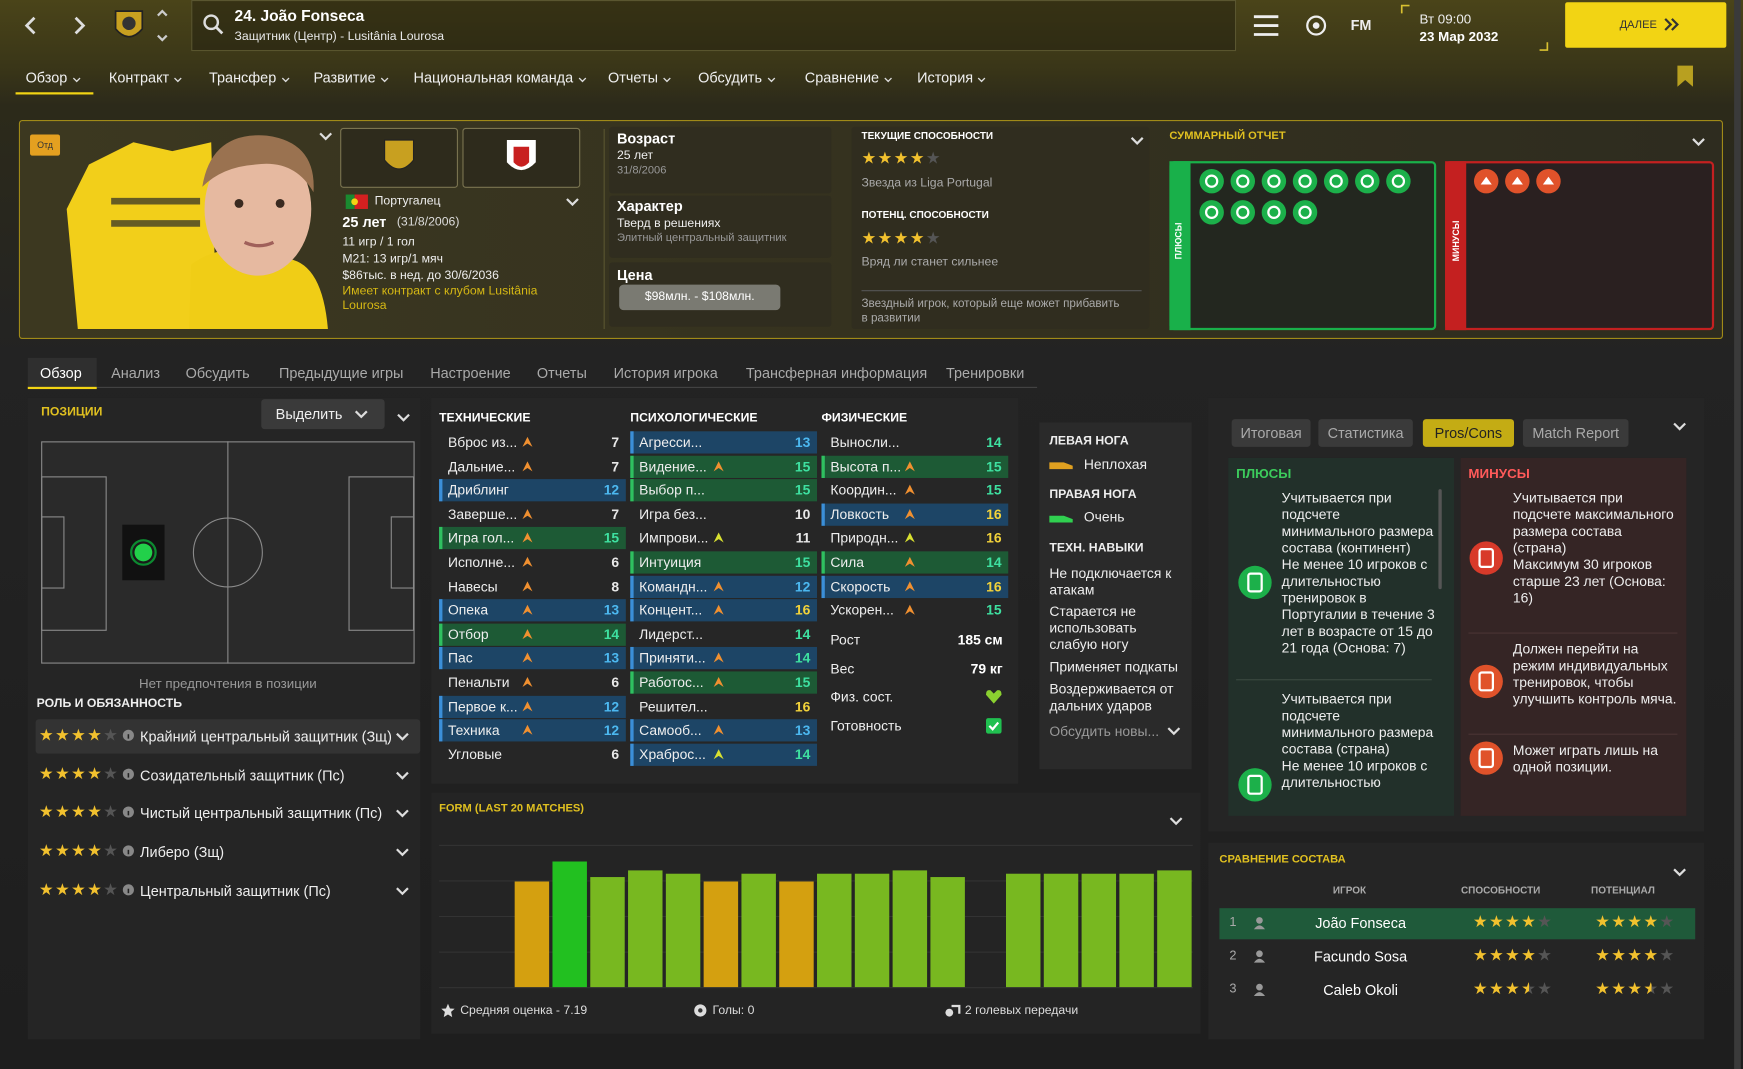 This screenshot has width=1743, height=1069. Describe the element at coordinates (139, 77) in the screenshot. I see `nav-item: Контракт` at that location.